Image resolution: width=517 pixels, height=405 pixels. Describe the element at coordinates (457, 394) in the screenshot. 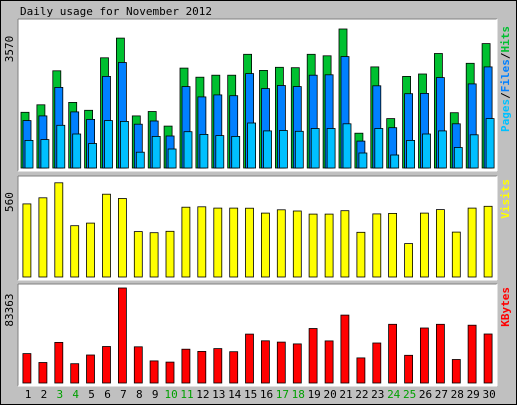

I see `x-tick-label: 28` at that location.